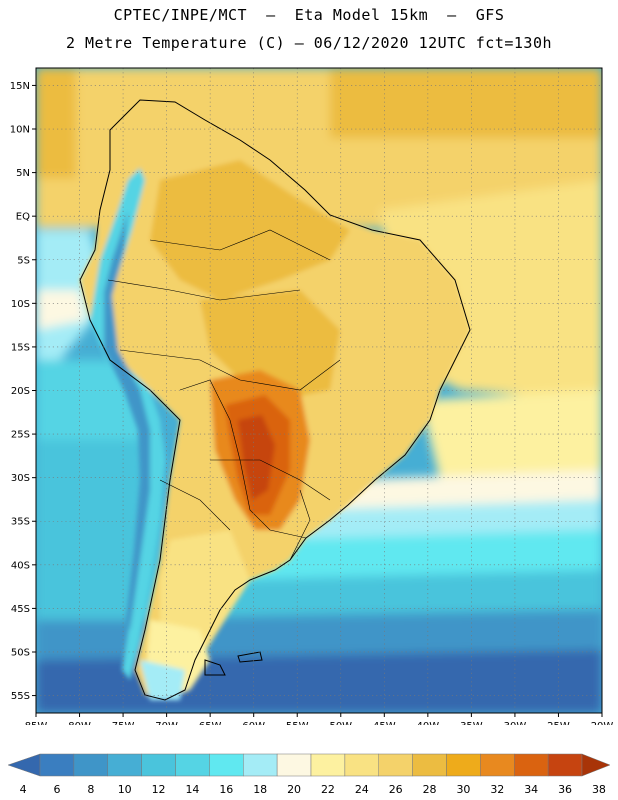  I want to click on colorbar-label: 22, so click(328, 789).